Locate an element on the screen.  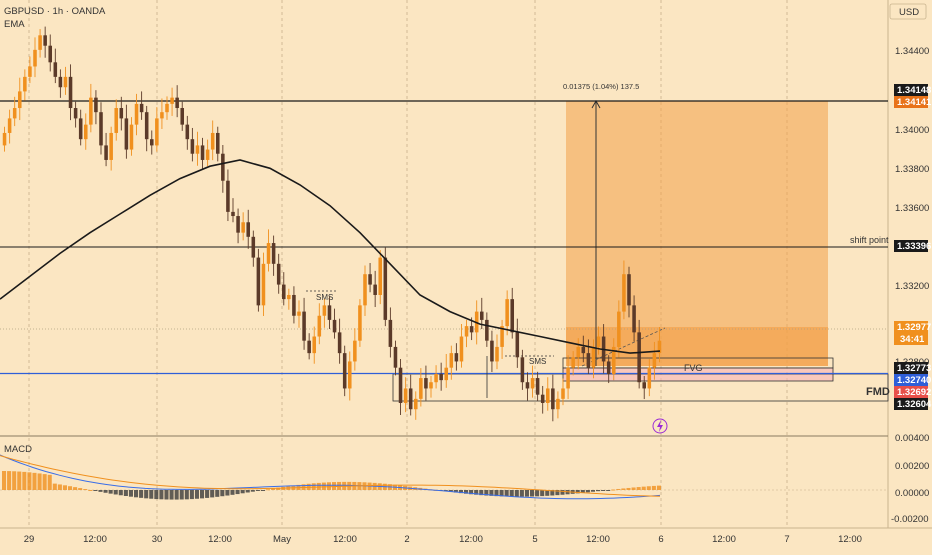
price-tag: 1.32692 is located at coordinates (914, 392).